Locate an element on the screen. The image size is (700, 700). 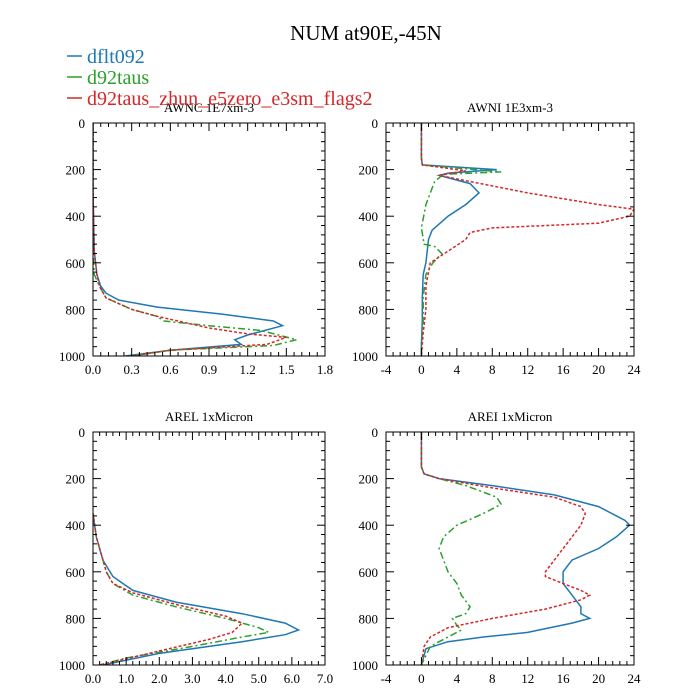
x-tick-label: 1.5 is located at coordinates (286, 369).